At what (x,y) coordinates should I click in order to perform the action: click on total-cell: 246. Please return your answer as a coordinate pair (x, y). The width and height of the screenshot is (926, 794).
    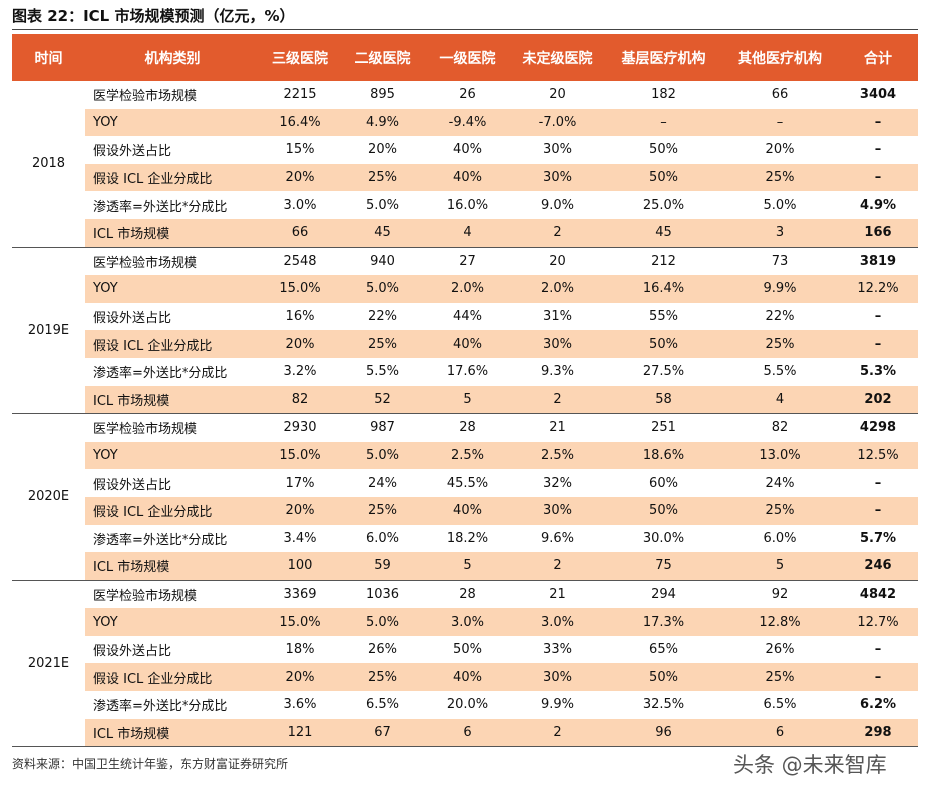
    Looking at the image, I should click on (878, 566).